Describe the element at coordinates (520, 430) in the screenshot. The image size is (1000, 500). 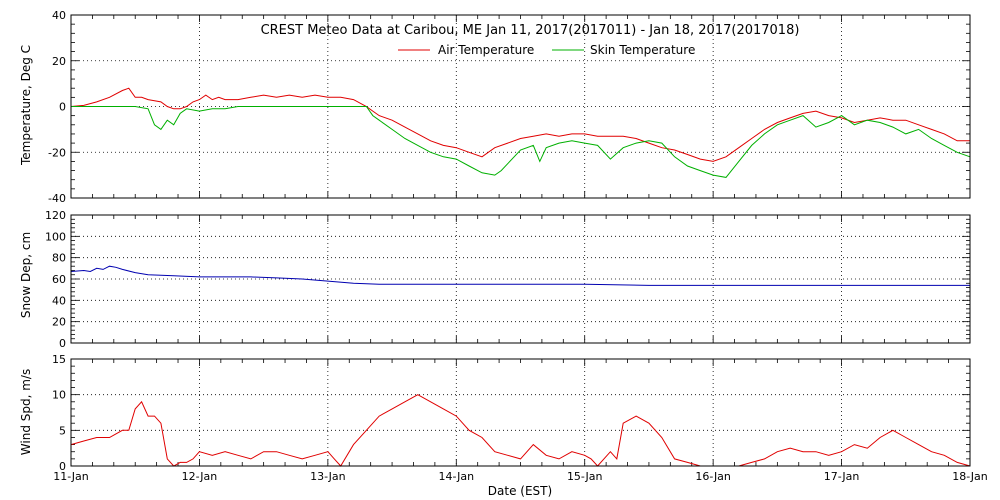
I see `wind-speed-series-0-line` at that location.